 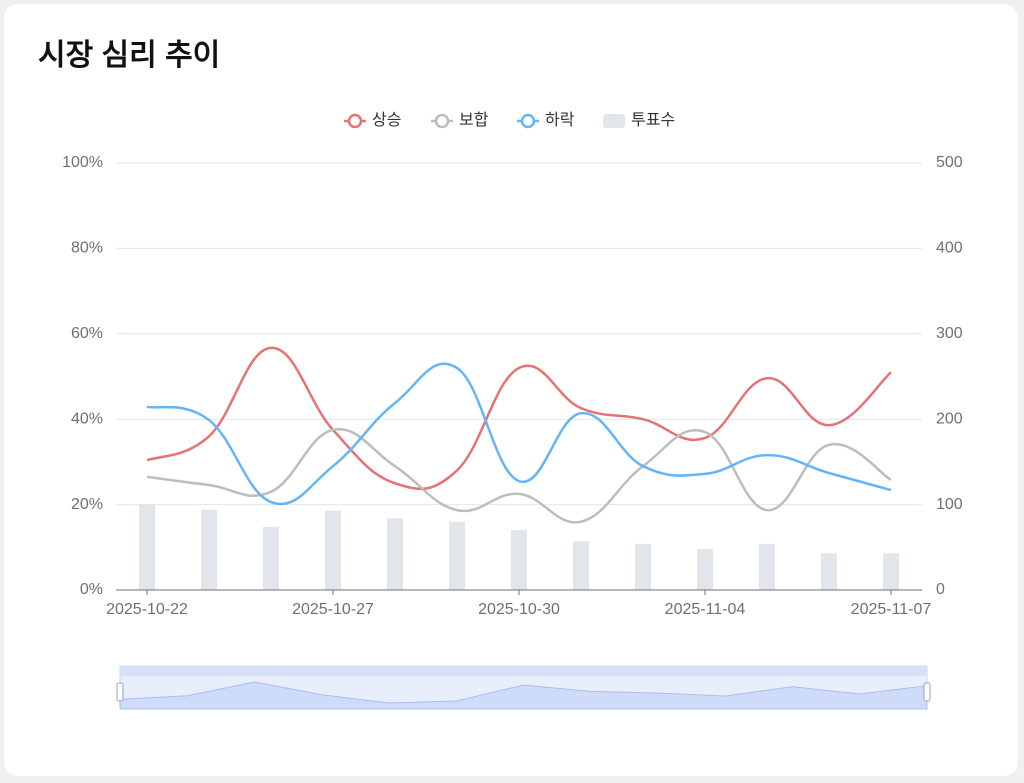 I want to click on y2-tick-label: 300, so click(x=949, y=333).